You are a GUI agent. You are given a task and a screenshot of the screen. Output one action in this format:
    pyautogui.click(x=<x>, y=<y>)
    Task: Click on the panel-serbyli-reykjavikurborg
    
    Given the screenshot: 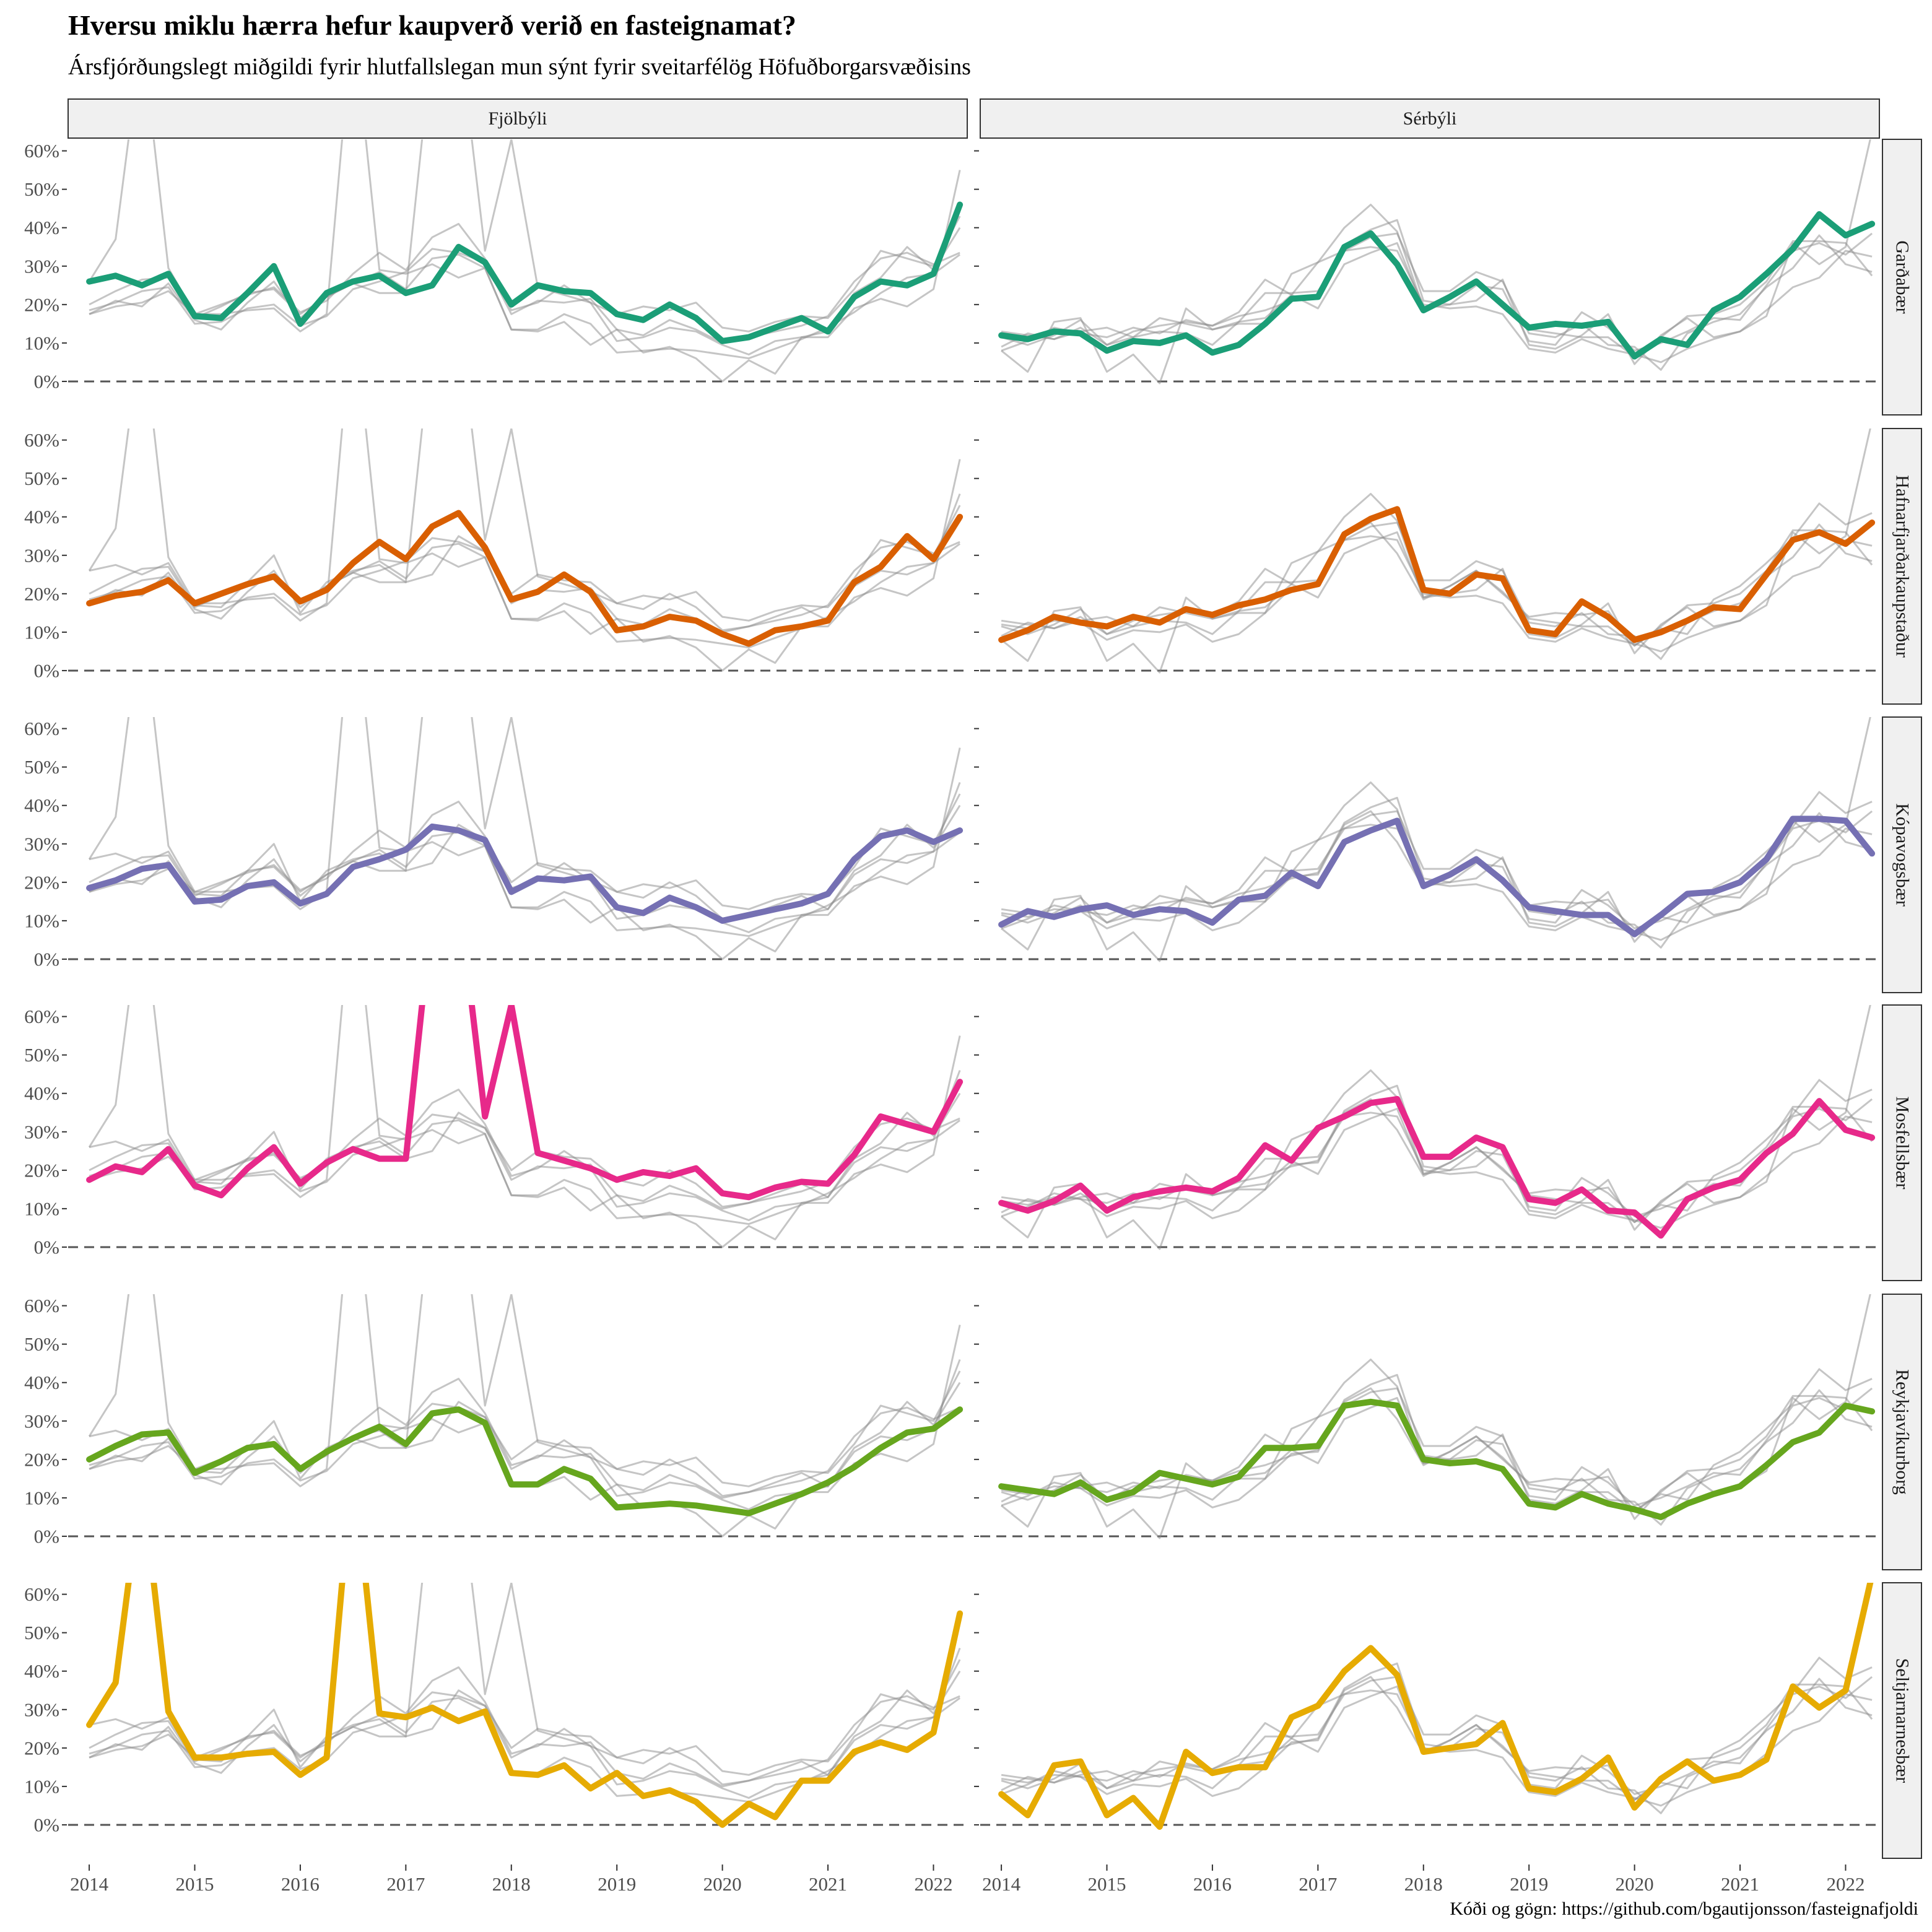 What is the action you would take?
    pyautogui.click(x=1426, y=1416)
    